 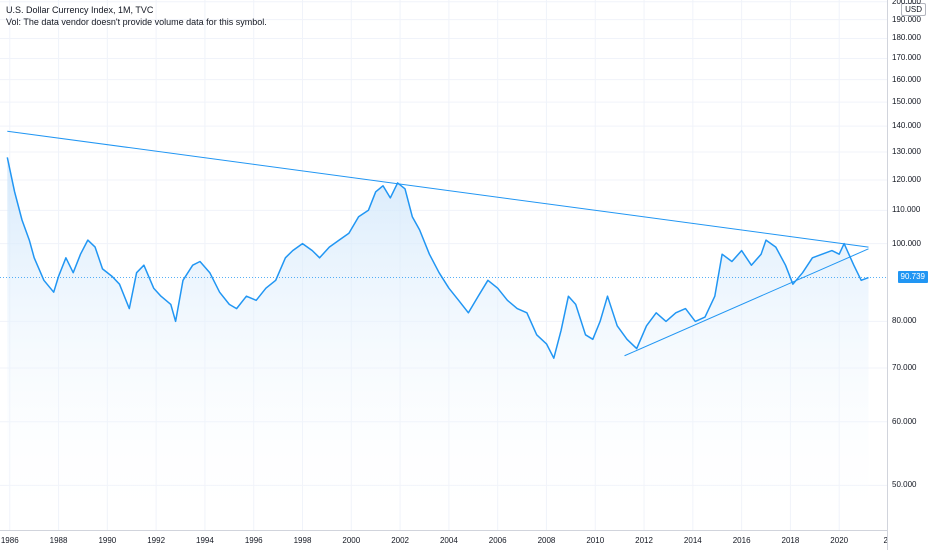 I want to click on price-tick-label: 100.000, so click(x=906, y=243).